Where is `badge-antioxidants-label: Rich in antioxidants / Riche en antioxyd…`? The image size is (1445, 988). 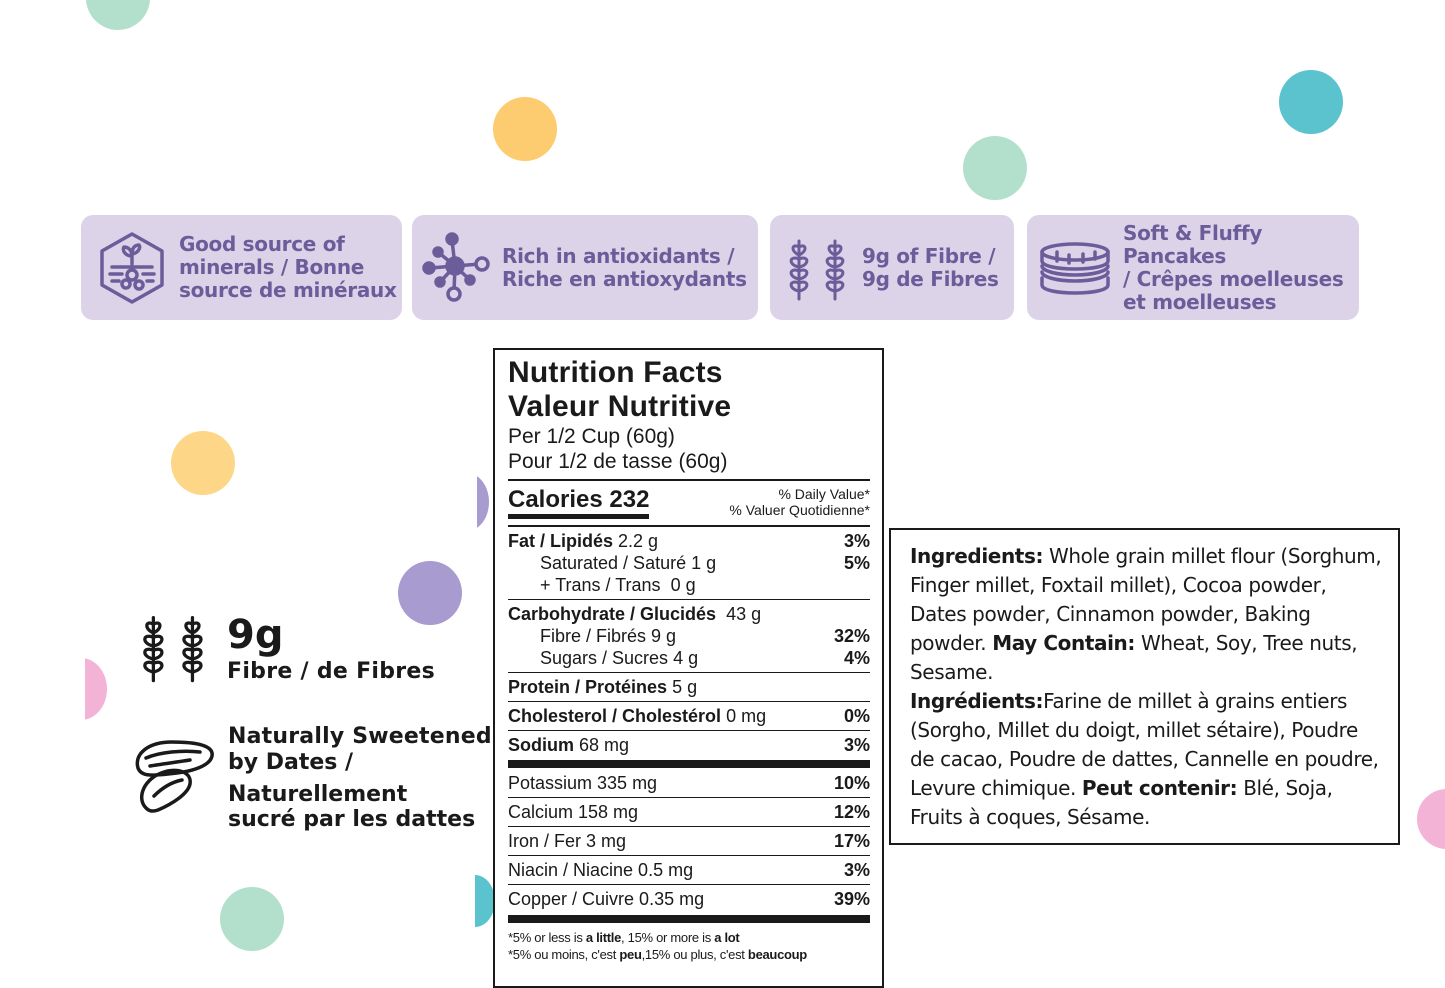
badge-antioxidants-label: Rich in antioxidants / Riche en antioxyd… is located at coordinates (624, 267).